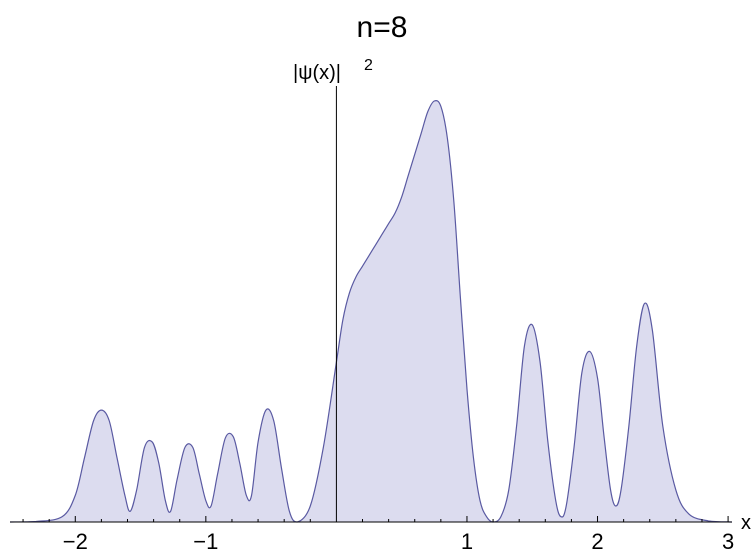  I want to click on x-tick-label: −2, so click(75, 541).